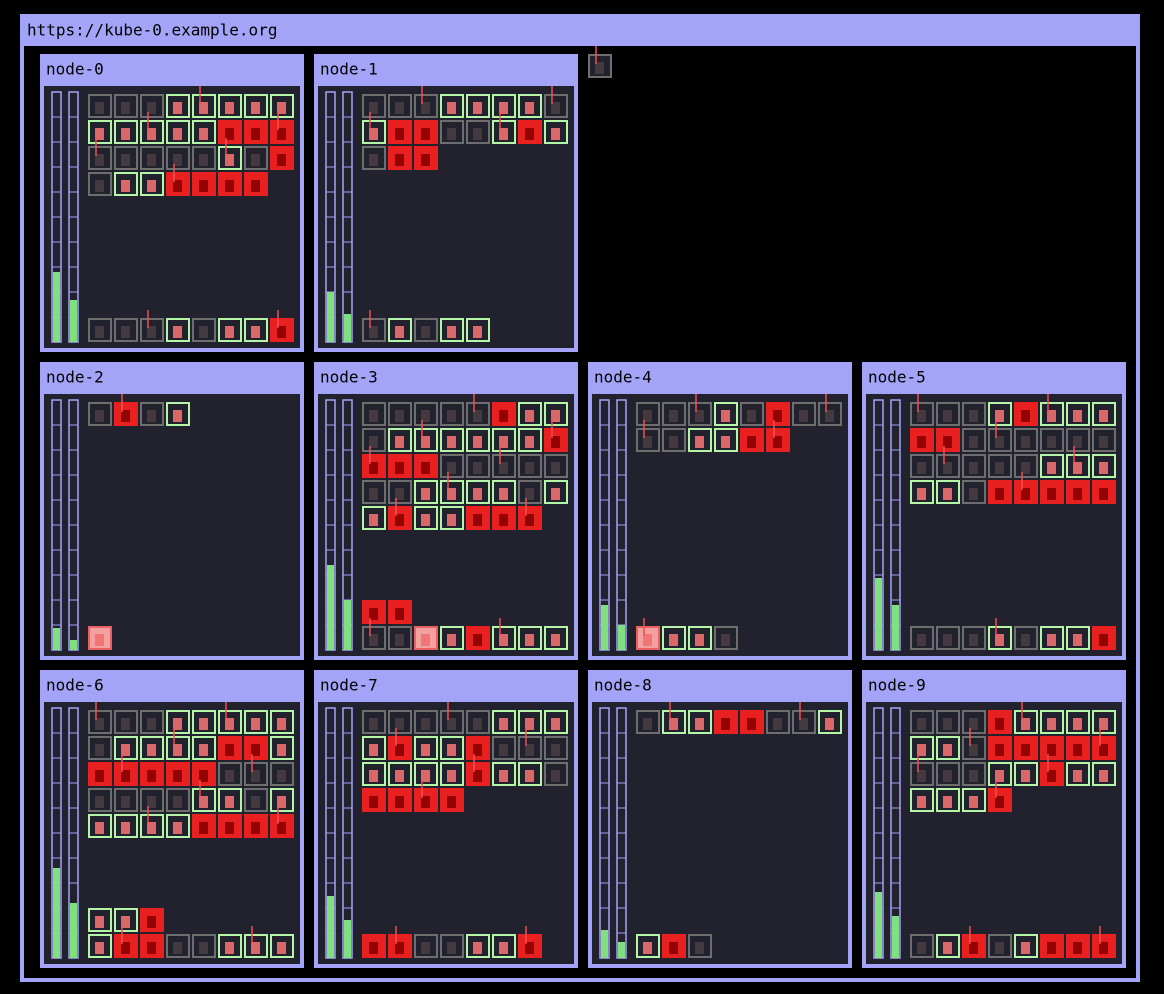  What do you see at coordinates (994, 511) in the screenshot?
I see `node: node-5` at bounding box center [994, 511].